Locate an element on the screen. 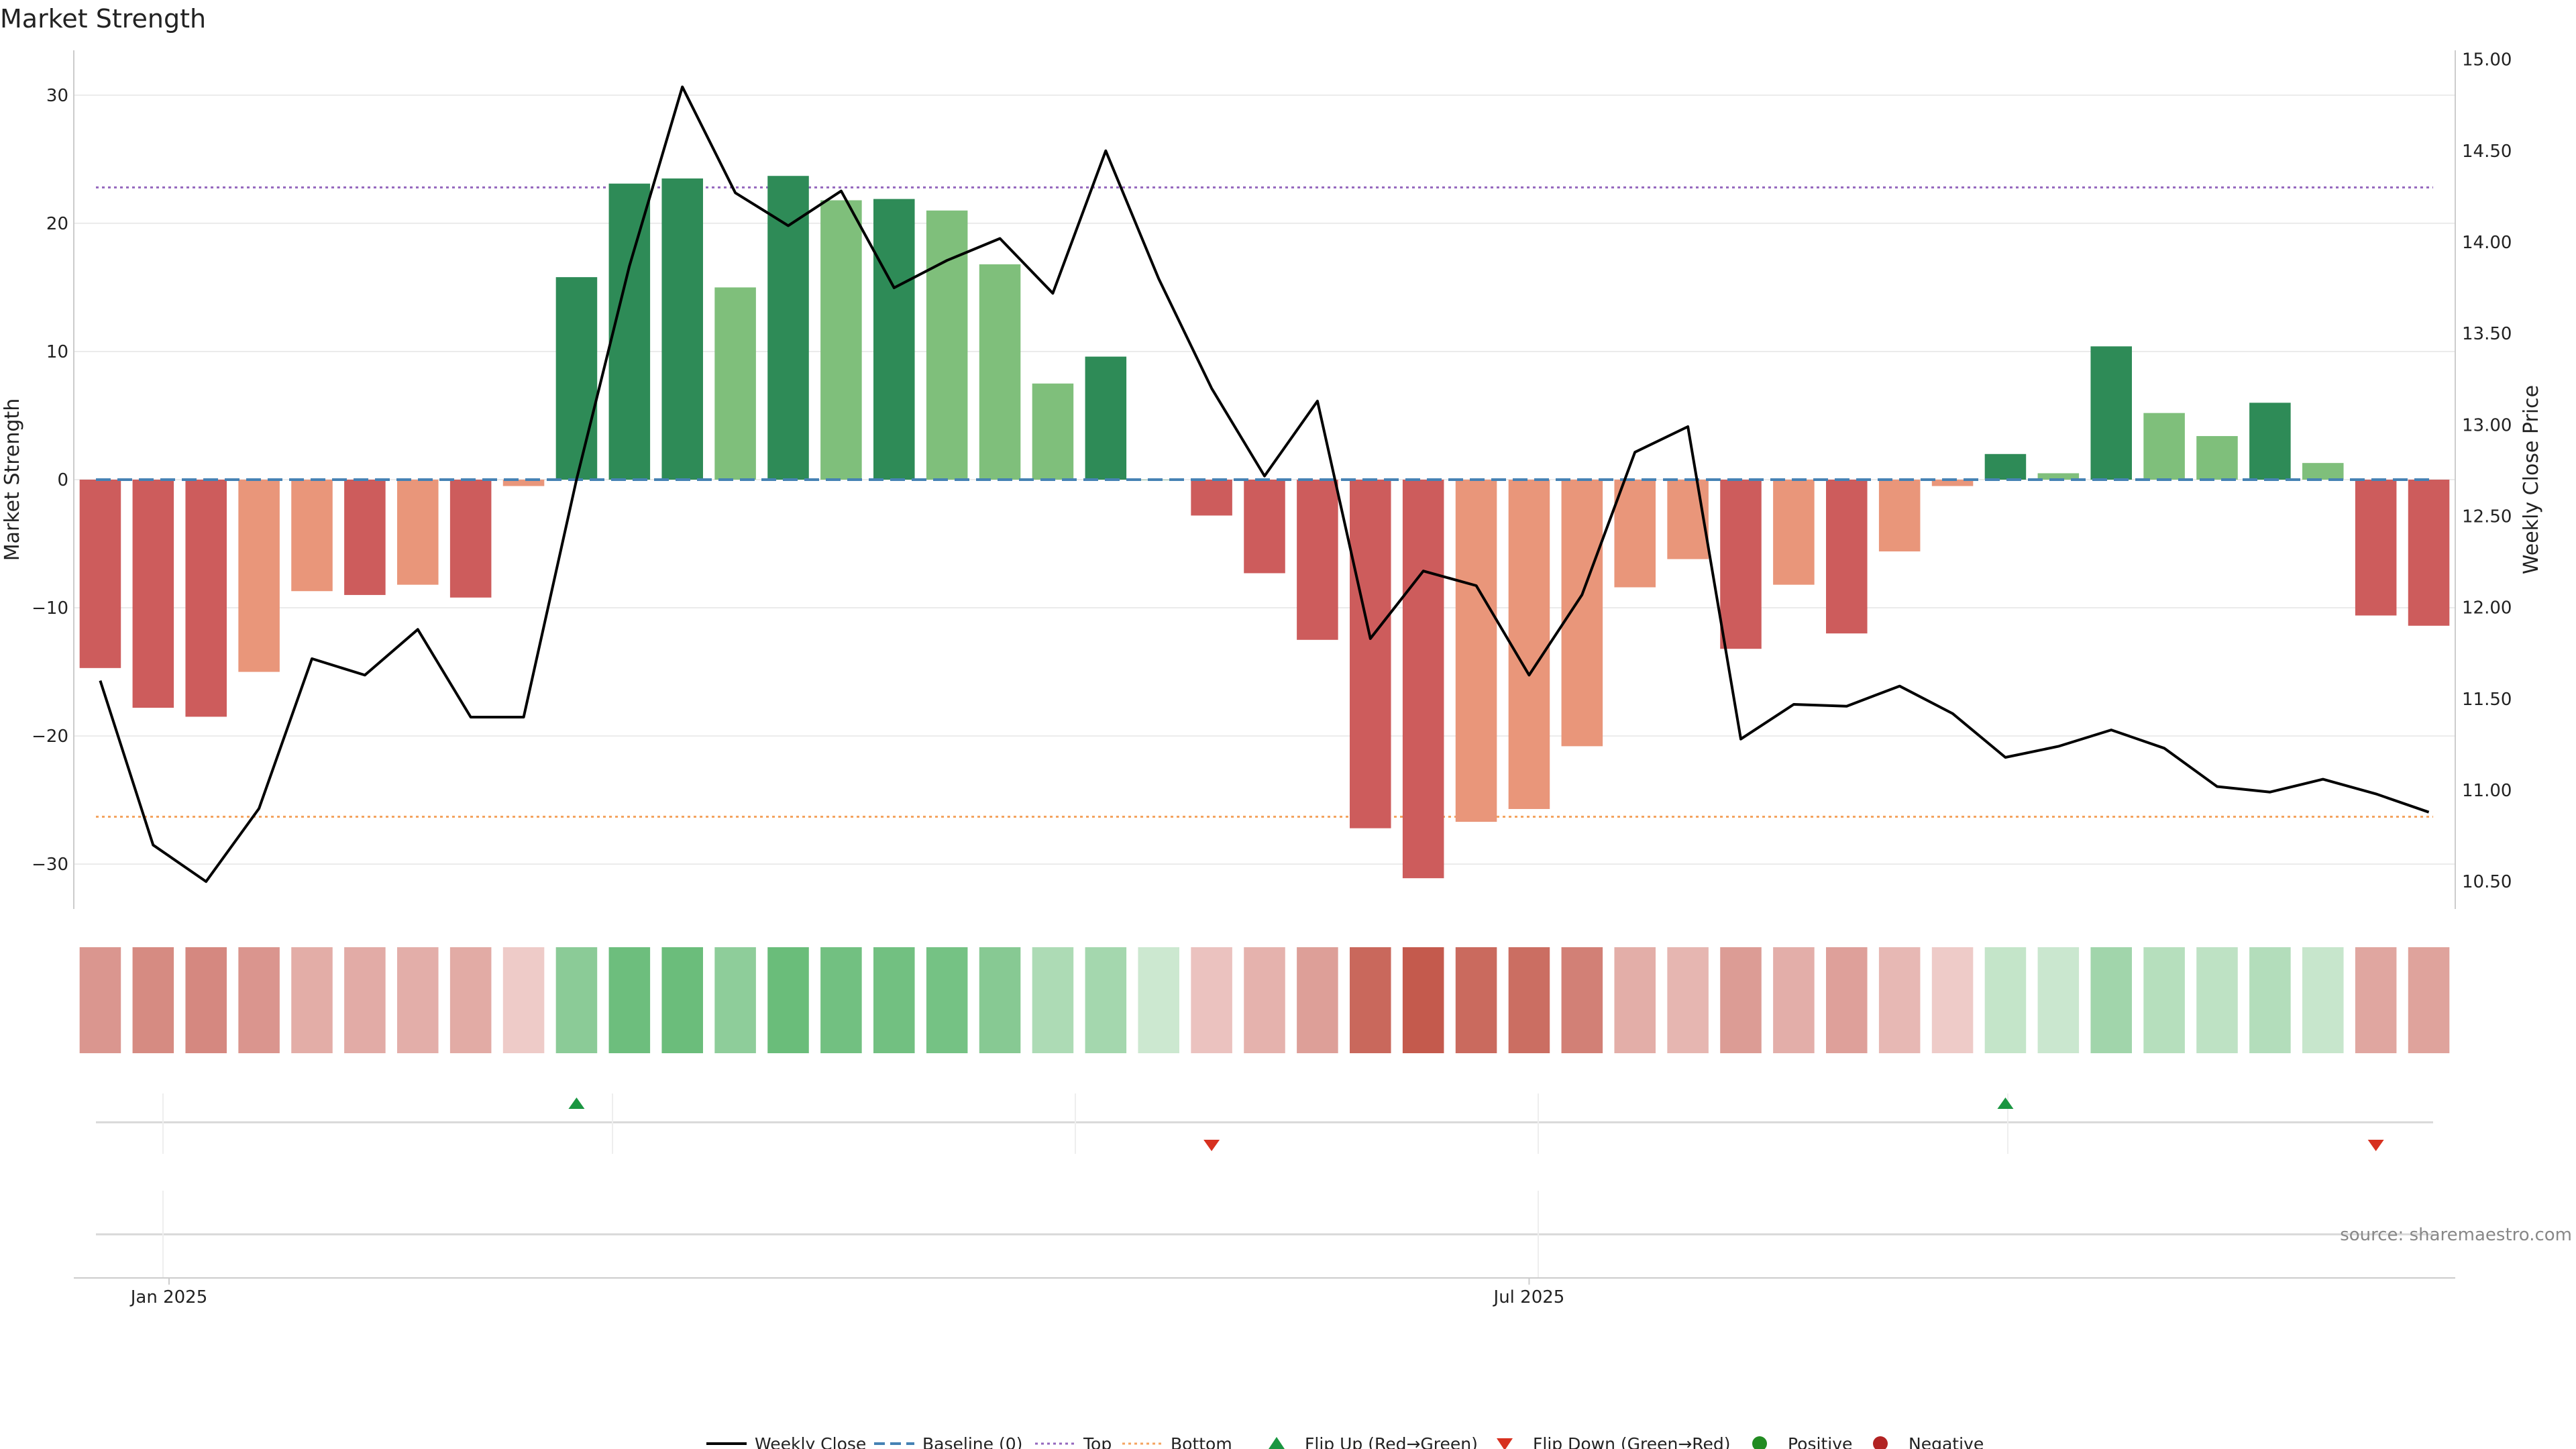  legend-label: Positive is located at coordinates (1820, 1441).